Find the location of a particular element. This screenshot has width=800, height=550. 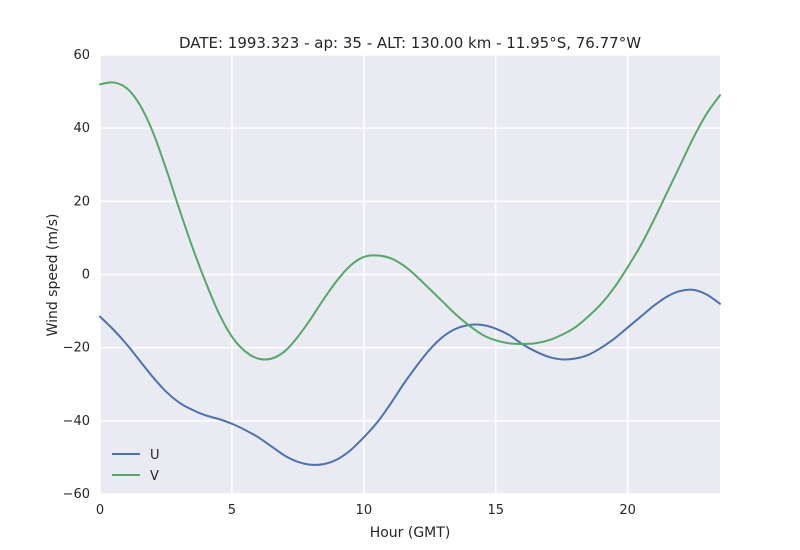

y-tick-label: −40 is located at coordinates (76, 421).